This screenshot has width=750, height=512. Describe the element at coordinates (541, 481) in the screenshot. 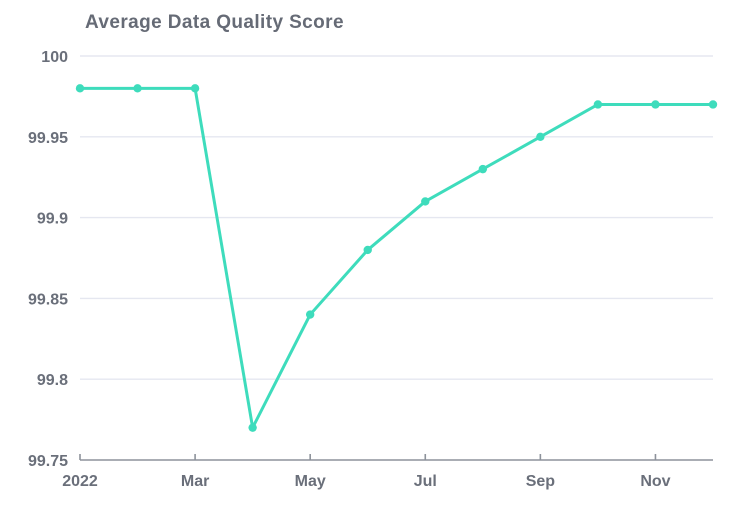

I see `x-tick-label: Sep` at that location.